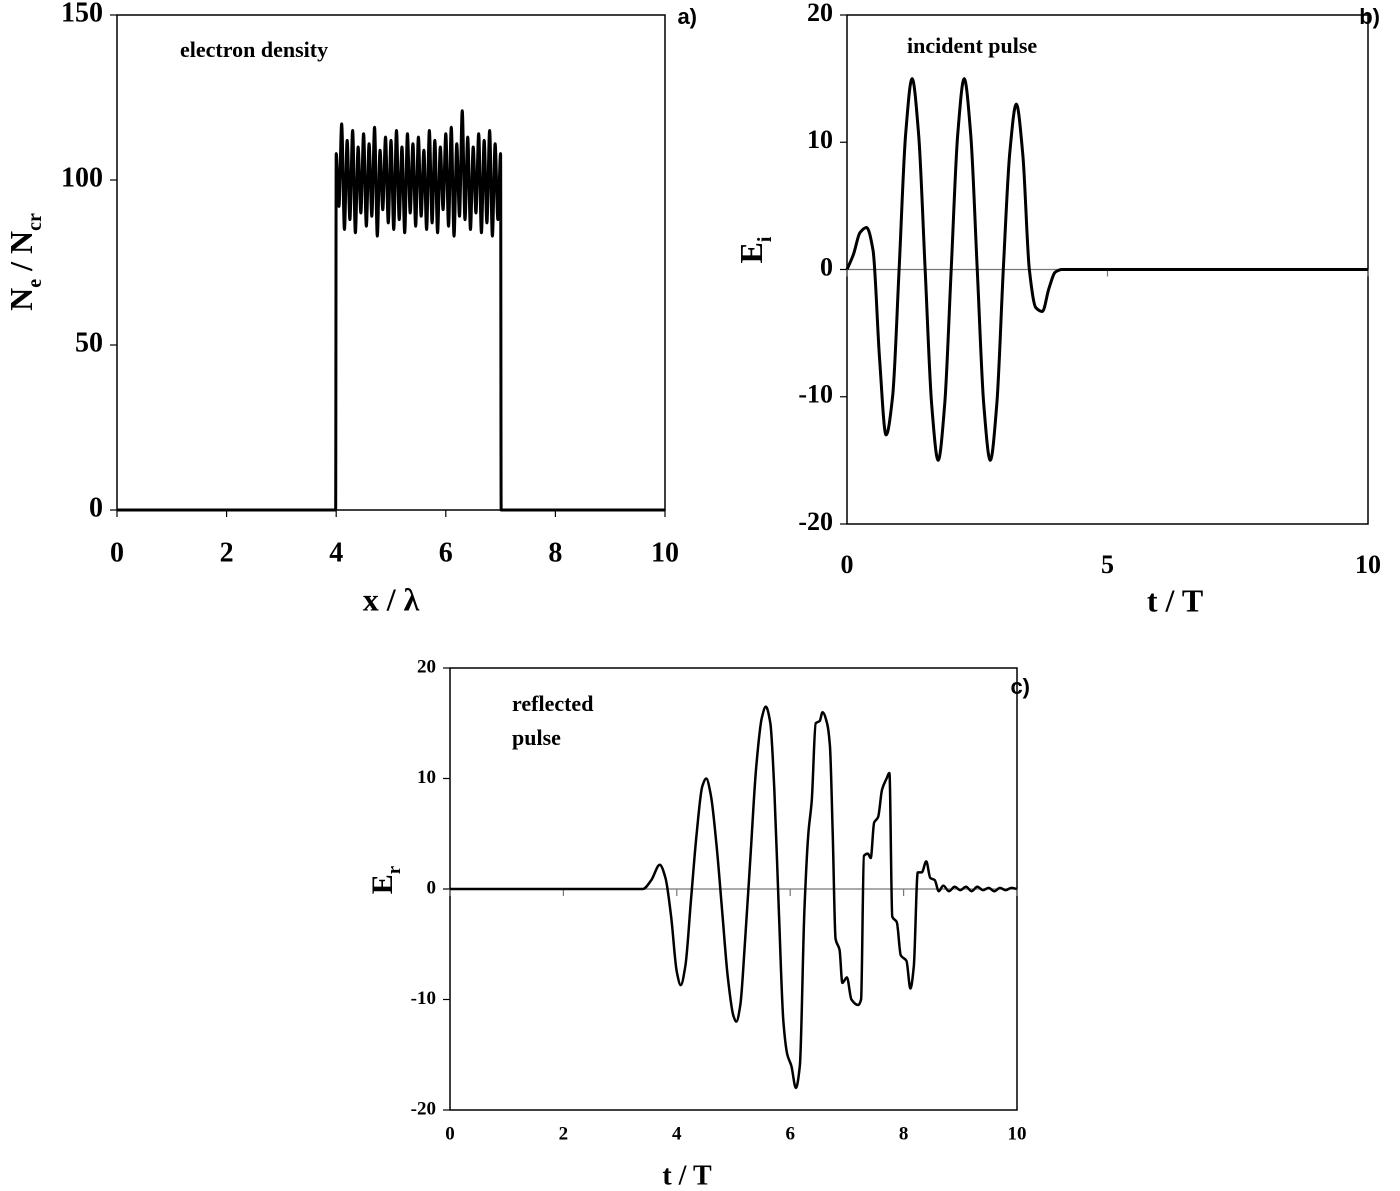  Describe the element at coordinates (1107, 564) in the screenshot. I see `x-tick-label: 5` at that location.